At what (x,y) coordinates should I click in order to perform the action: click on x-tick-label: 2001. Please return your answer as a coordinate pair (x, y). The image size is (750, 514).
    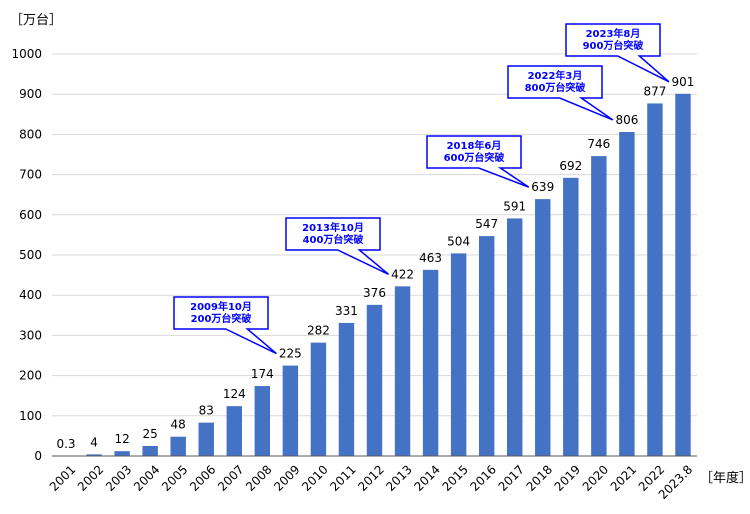
    Looking at the image, I should click on (62, 477).